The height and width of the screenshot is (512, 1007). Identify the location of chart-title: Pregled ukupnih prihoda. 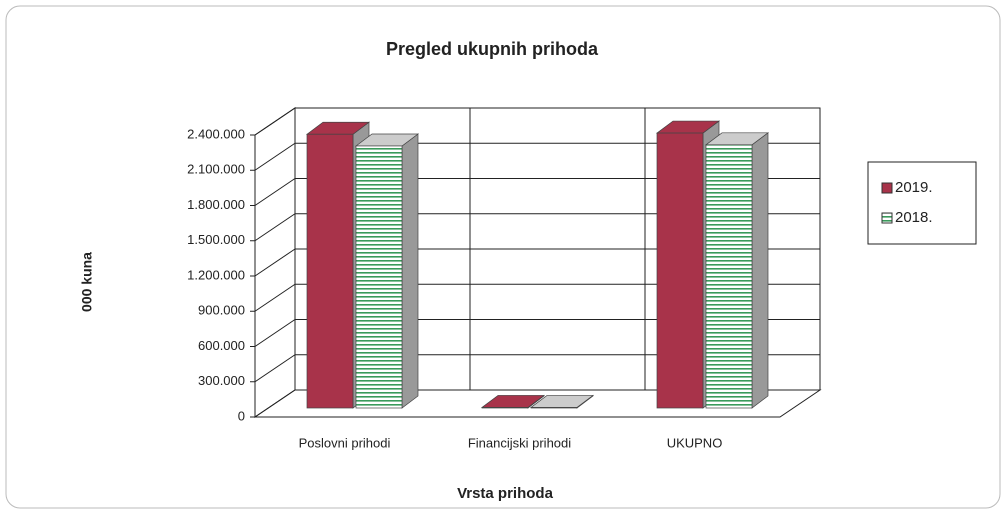
(492, 49).